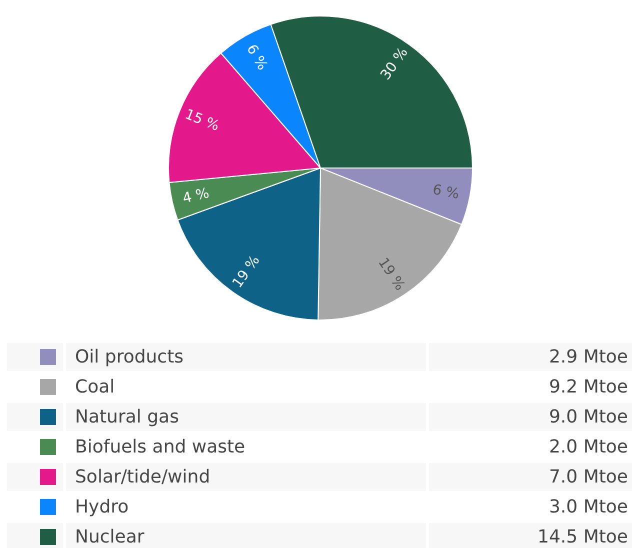 The width and height of the screenshot is (632, 548). Describe the element at coordinates (588, 477) in the screenshot. I see `text: 7.0 Mtoe` at that location.